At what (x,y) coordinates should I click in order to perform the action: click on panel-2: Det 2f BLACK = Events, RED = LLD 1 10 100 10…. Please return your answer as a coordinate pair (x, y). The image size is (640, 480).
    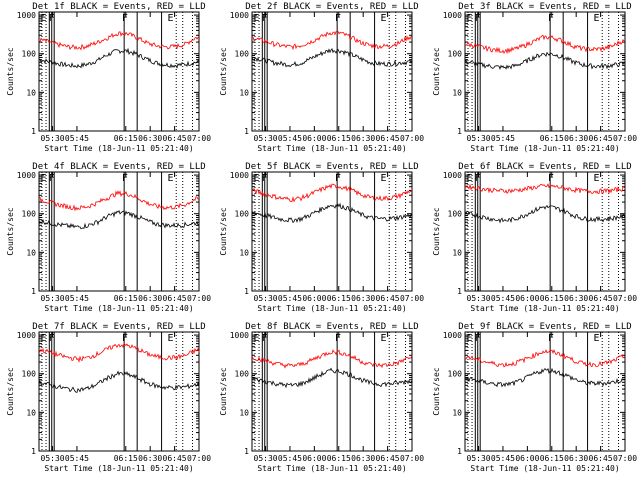
    Looking at the image, I should click on (321, 77).